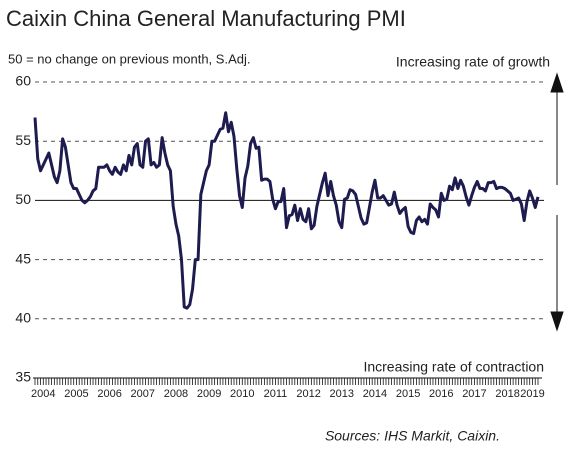 The image size is (577, 453). I want to click on x-tick-label: 2011, so click(276, 394).